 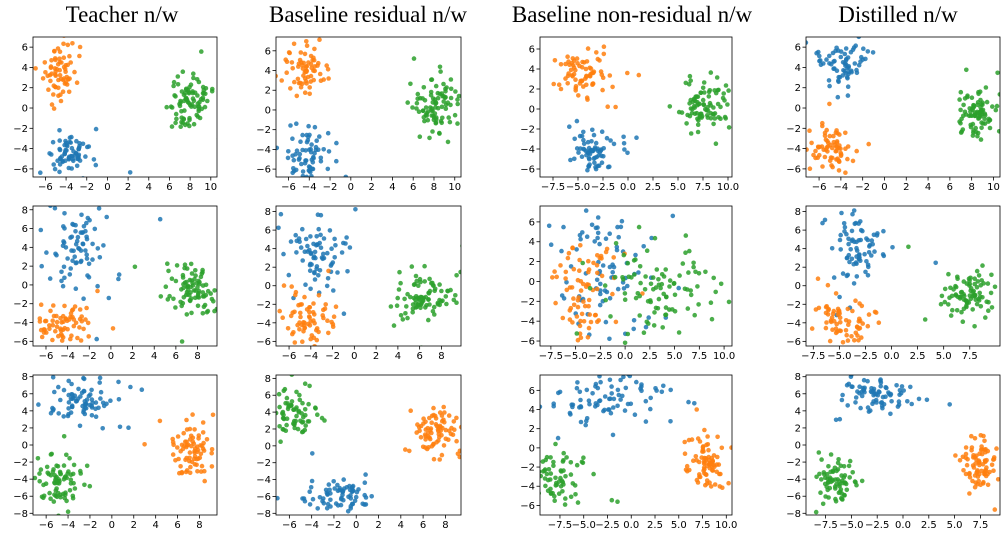 What do you see at coordinates (944, 356) in the screenshot?
I see `x-tick-label: 5.0` at bounding box center [944, 356].